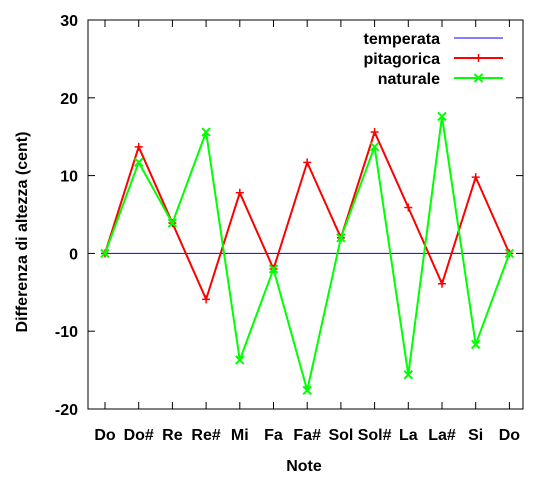 The height and width of the screenshot is (478, 558). I want to click on x-tick-label: Sol, so click(340, 435).